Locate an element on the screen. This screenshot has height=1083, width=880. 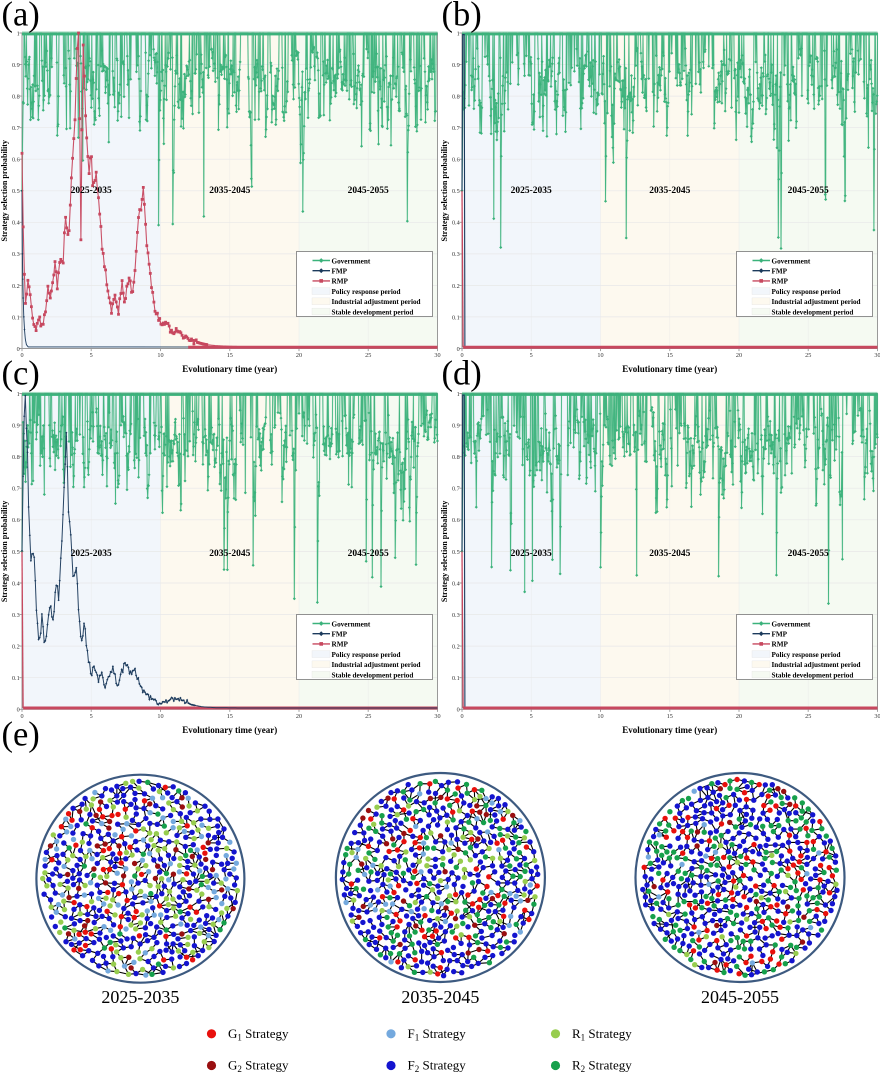
svg-text: R2 Strategy is located at coordinates (602, 1066).